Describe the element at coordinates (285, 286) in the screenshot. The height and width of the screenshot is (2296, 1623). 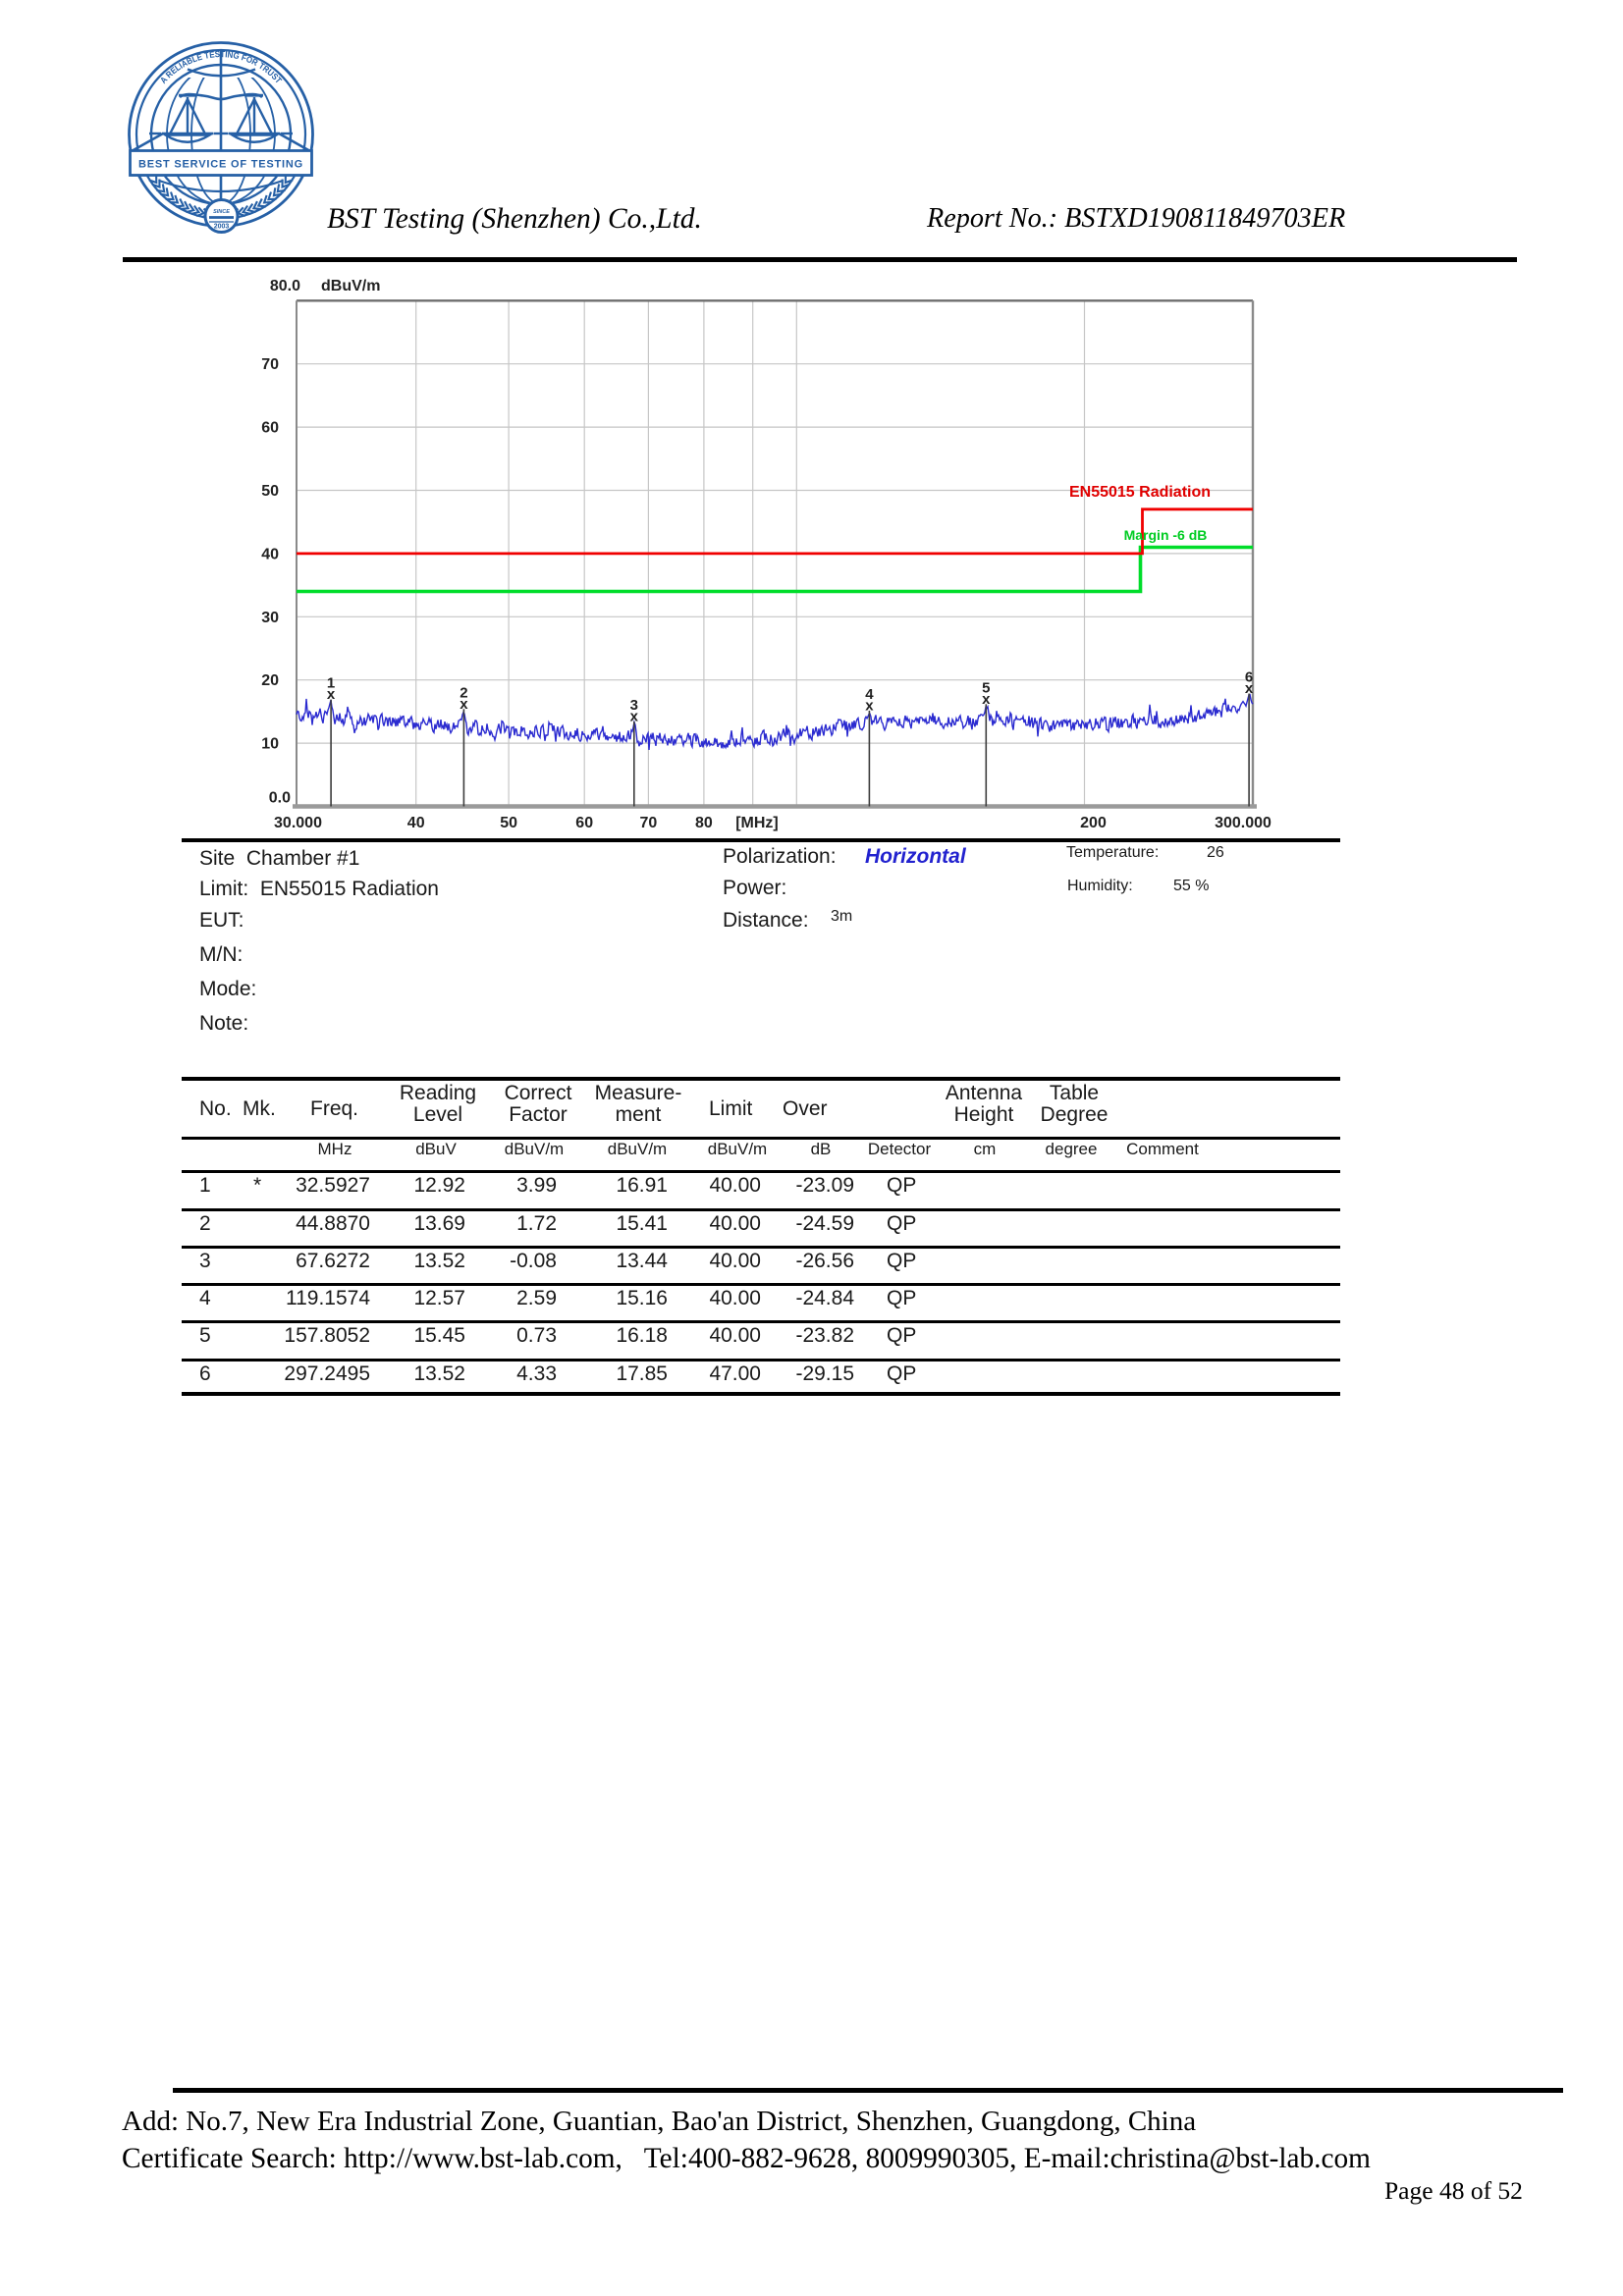
I see `svg-text: 80.0` at that location.